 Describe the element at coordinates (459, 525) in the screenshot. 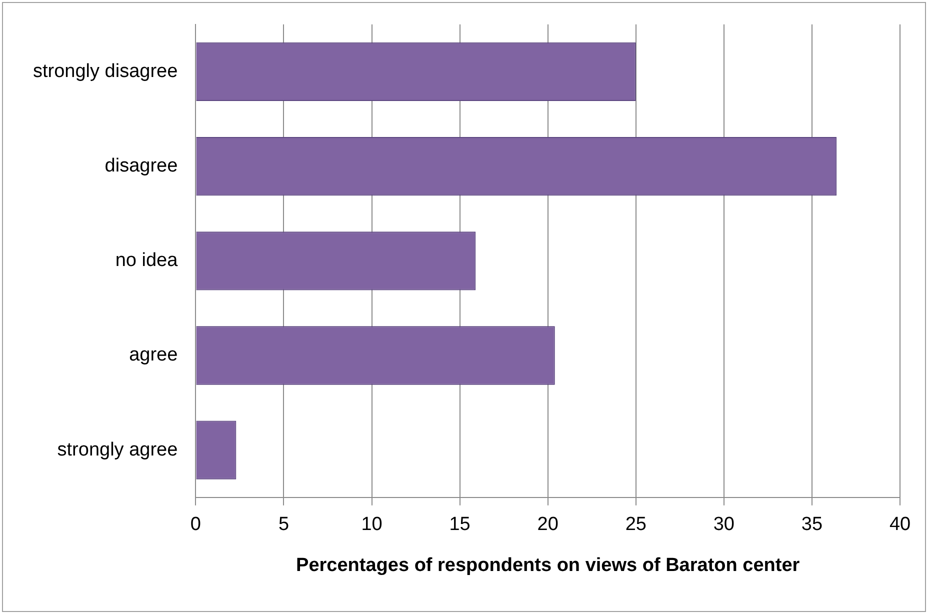

I see `x-tick-label: 15` at that location.